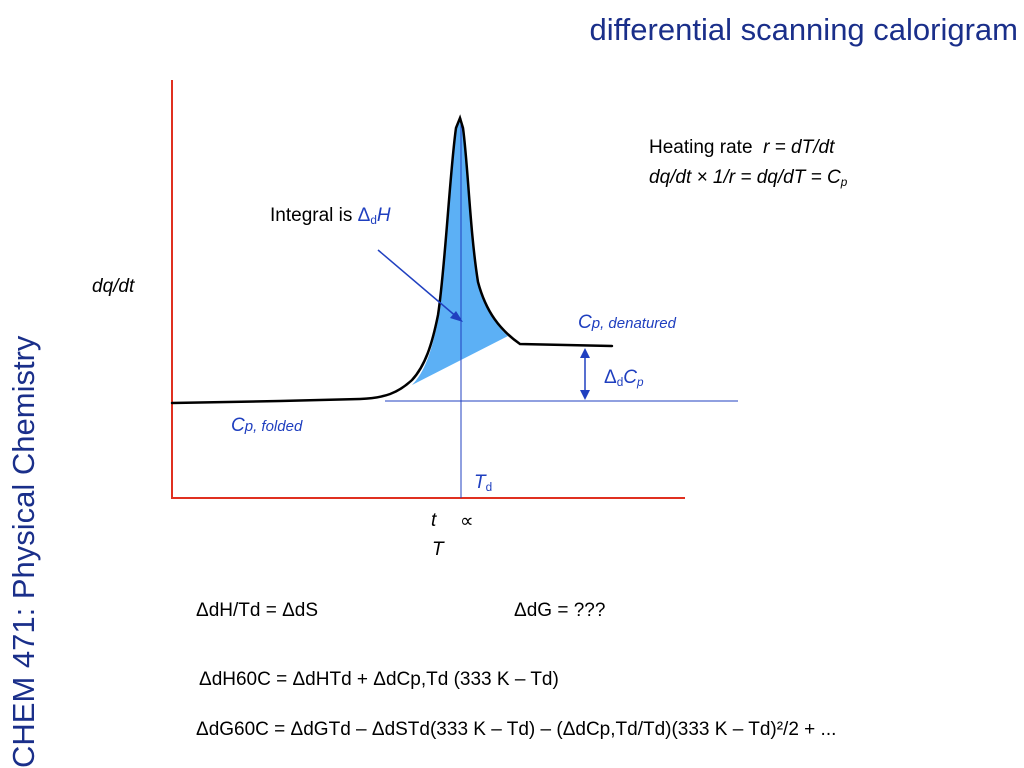 The width and height of the screenshot is (1024, 768). Describe the element at coordinates (585, 353) in the screenshot. I see `delta-cp-arrowhead-top` at that location.